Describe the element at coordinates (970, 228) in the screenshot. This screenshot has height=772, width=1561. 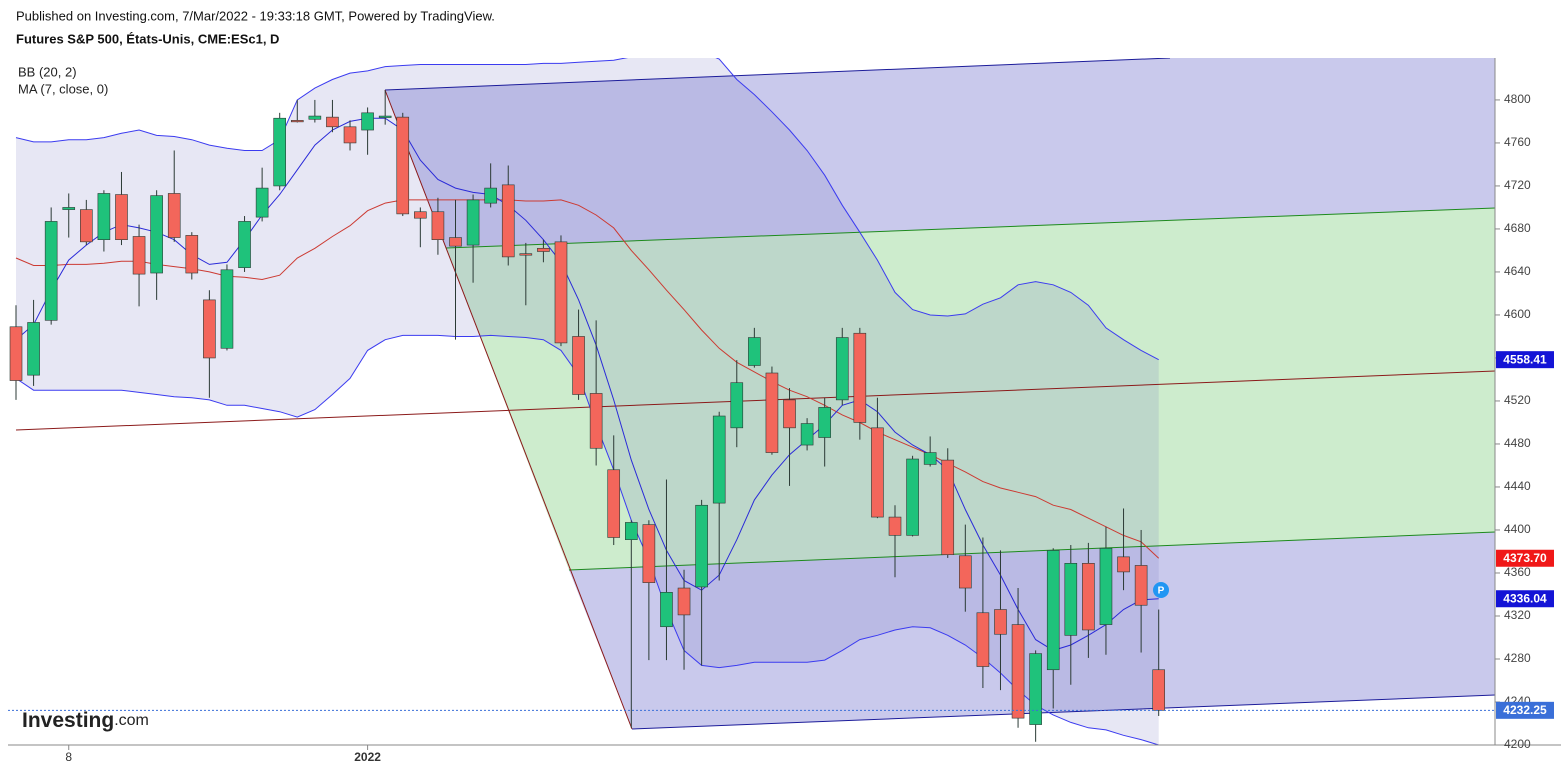
I see `pitchfork-upper` at that location.